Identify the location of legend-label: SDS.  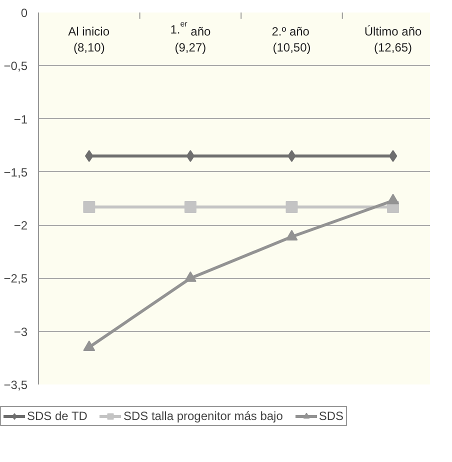
(331, 416).